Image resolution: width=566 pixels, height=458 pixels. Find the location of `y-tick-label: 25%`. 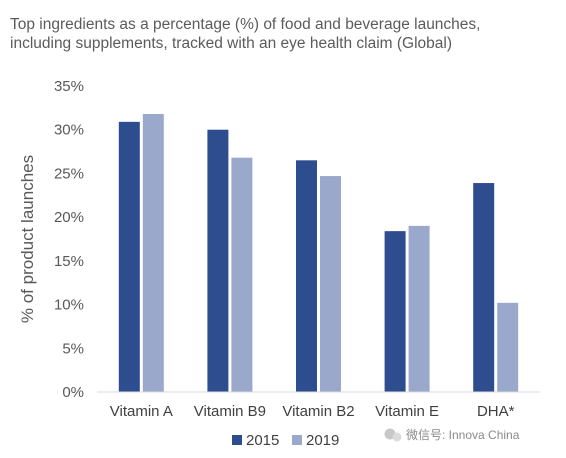

y-tick-label: 25% is located at coordinates (69, 173).